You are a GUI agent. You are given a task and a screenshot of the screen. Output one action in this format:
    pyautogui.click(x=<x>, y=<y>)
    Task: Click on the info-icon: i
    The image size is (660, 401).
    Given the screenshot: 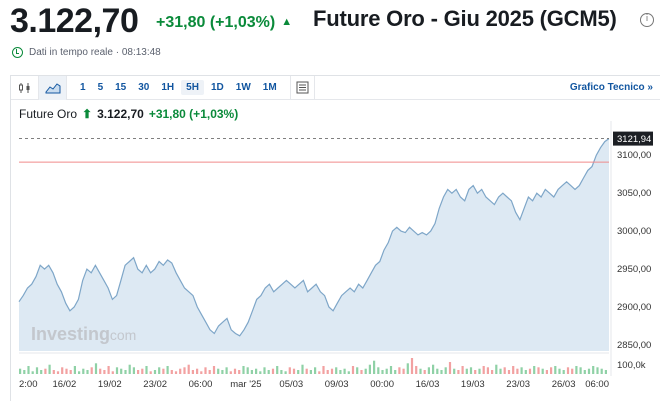 What is the action you would take?
    pyautogui.click(x=647, y=20)
    